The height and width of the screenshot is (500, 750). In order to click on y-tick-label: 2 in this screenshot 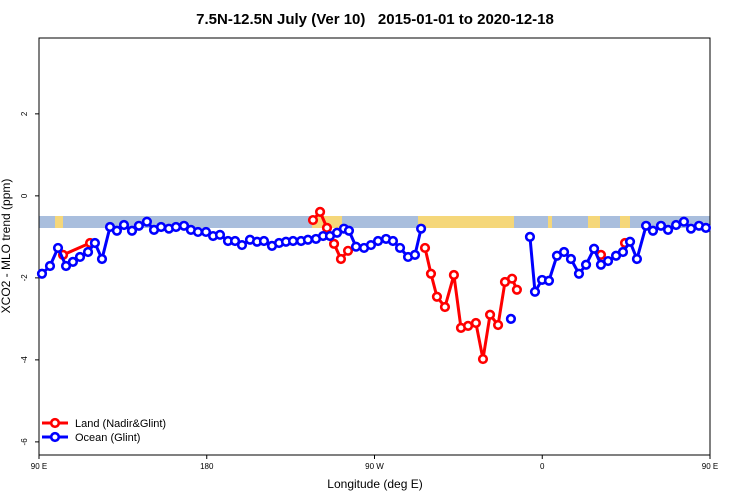, I will do `click(24, 113)`.